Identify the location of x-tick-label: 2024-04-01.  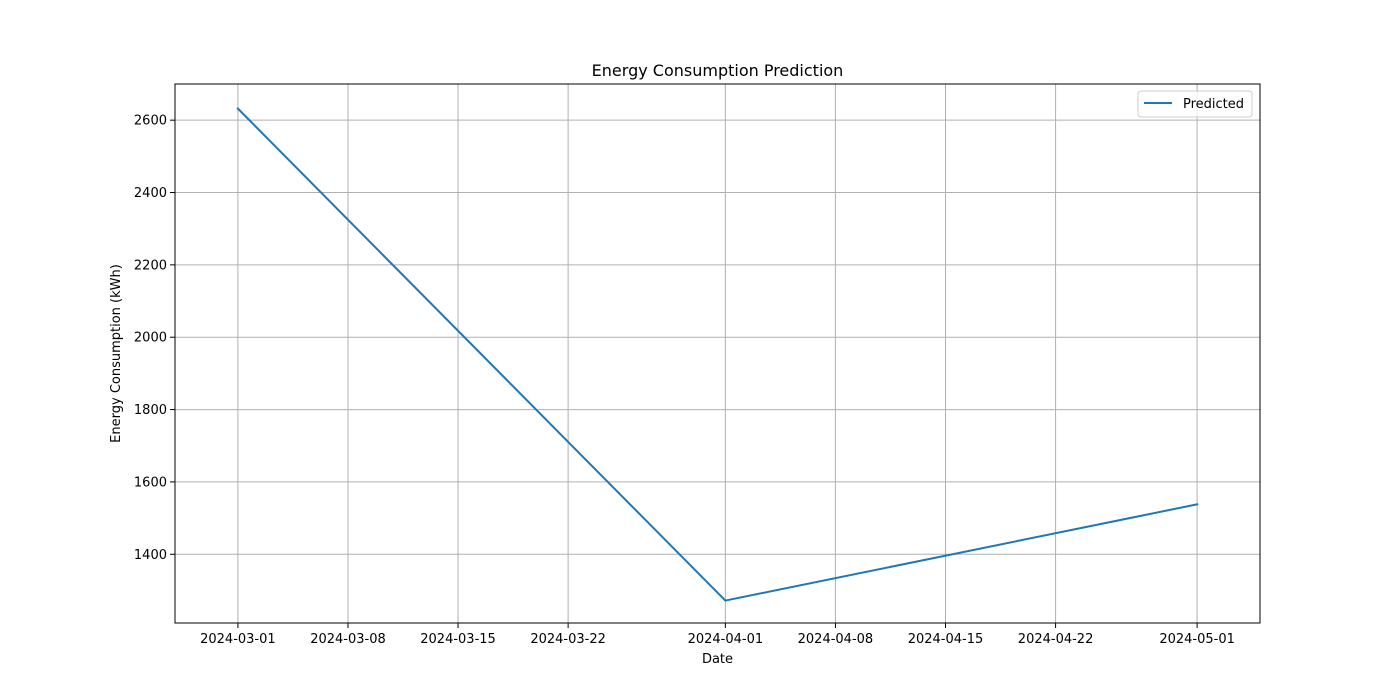
(726, 639).